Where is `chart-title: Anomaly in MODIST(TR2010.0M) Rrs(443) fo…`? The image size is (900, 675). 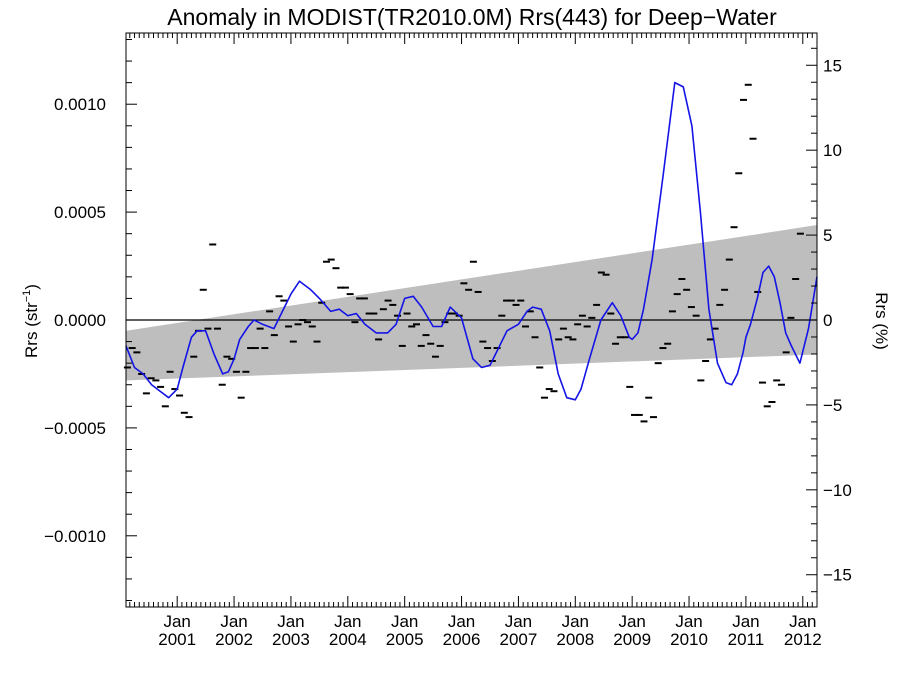 chart-title: Anomaly in MODIST(TR2010.0M) Rrs(443) fo… is located at coordinates (472, 17).